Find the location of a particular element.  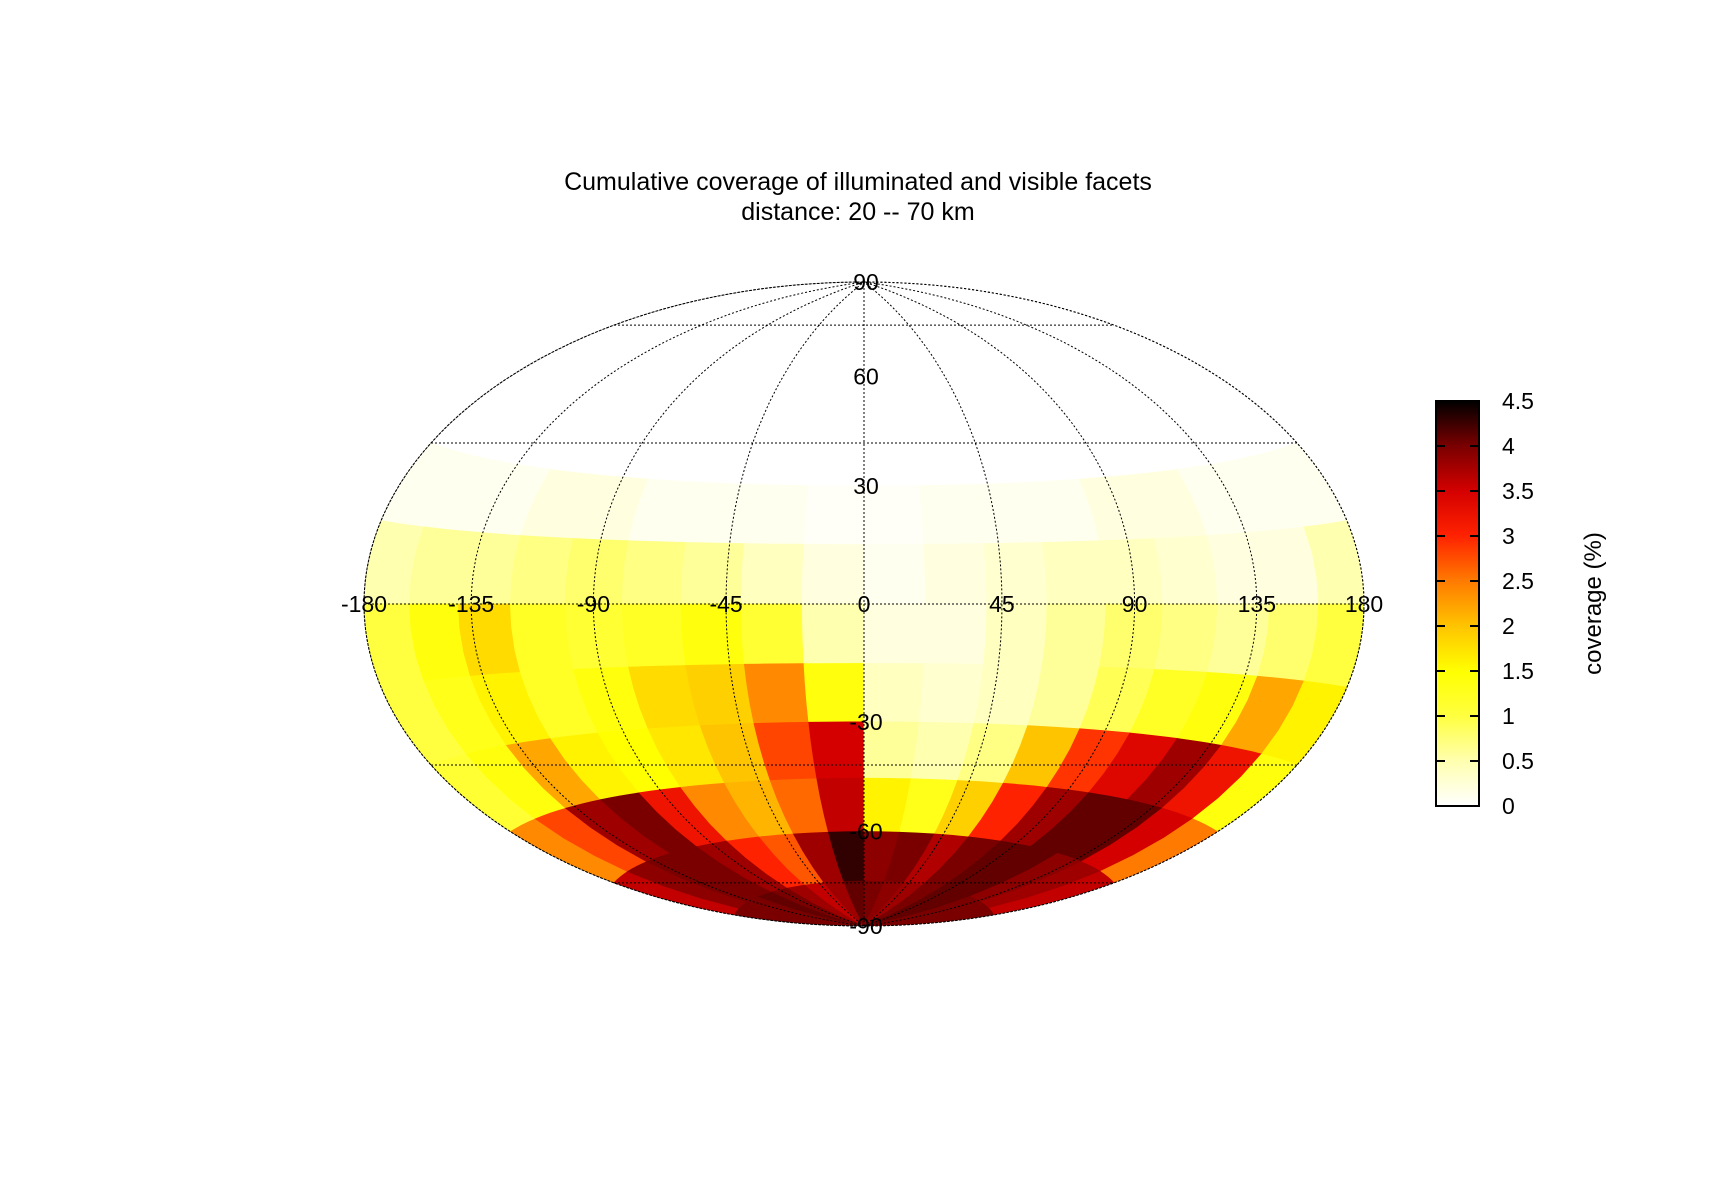

longitude-tick-label: 45 is located at coordinates (1002, 604).